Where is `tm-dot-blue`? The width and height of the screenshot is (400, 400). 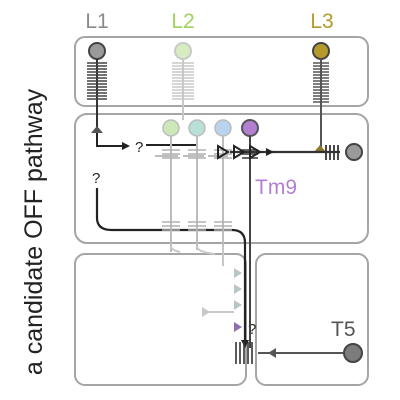
tm-dot-blue is located at coordinates (223, 128).